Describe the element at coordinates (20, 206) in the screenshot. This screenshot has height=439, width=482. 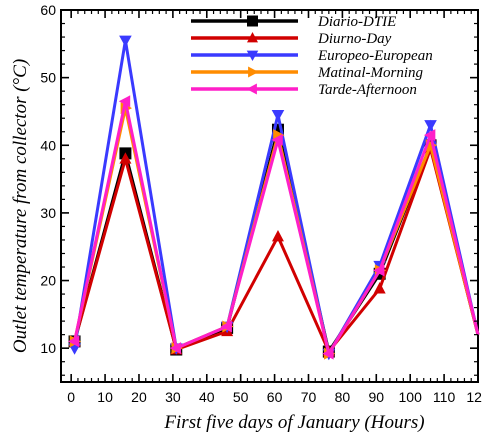
I see `y-axis-title: Outlet temperature from collector (°C)` at that location.